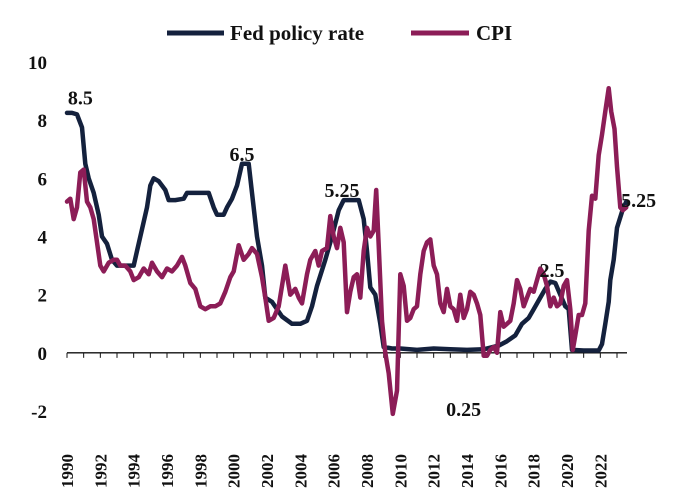  I want to click on x-tick-label: 1994, so click(134, 471).